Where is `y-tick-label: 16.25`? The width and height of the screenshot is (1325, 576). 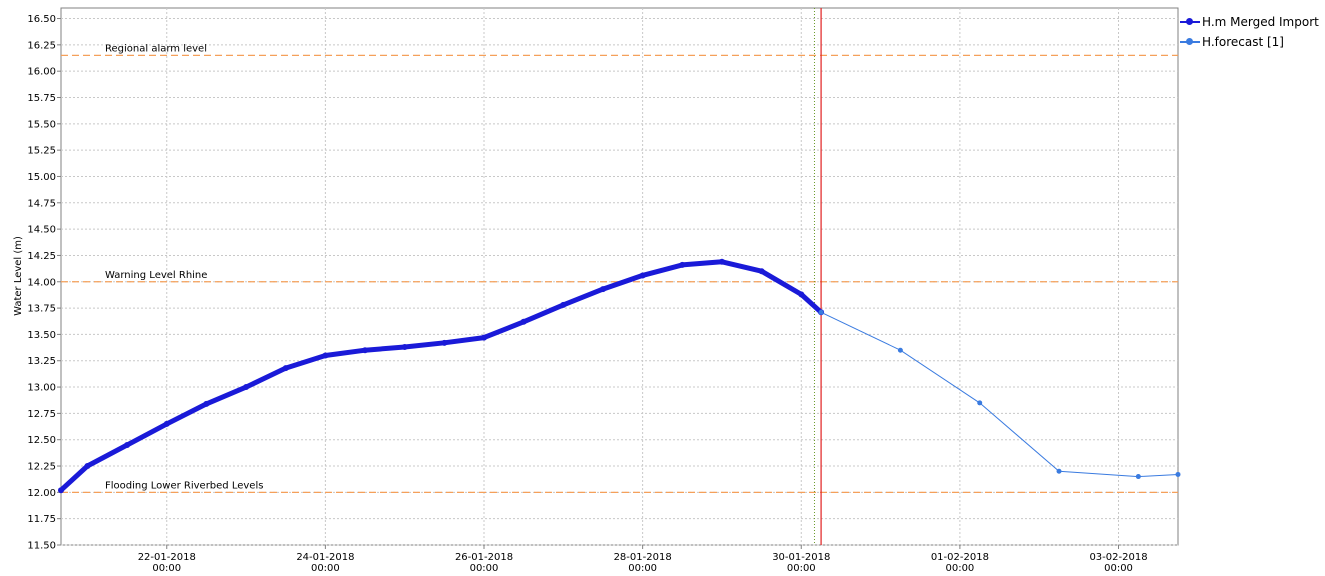 y-tick-label: 16.25 is located at coordinates (41, 45).